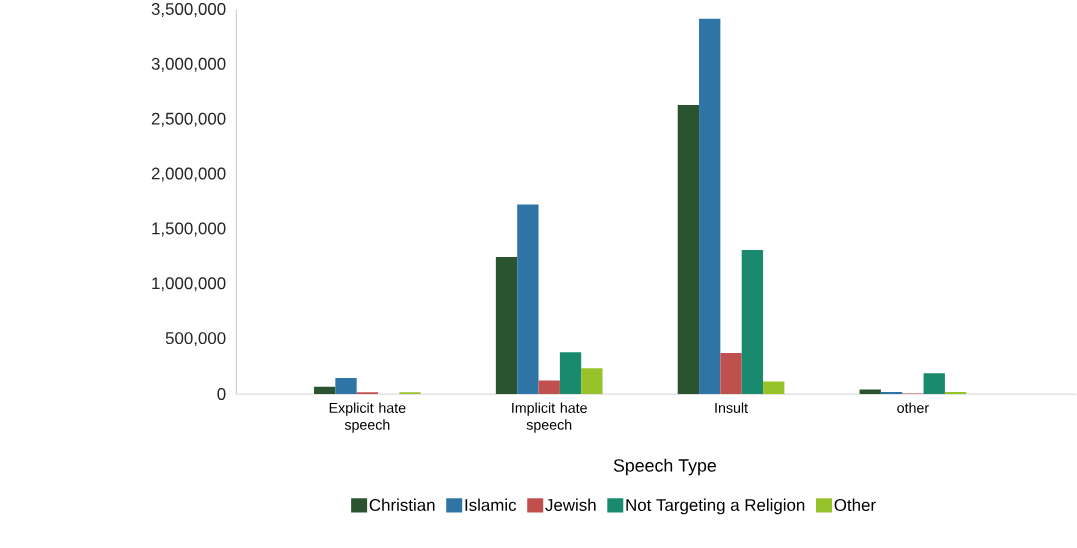 This screenshot has width=1077, height=548. Describe the element at coordinates (188, 65) in the screenshot. I see `y-tick-label: 3,000,000` at that location.